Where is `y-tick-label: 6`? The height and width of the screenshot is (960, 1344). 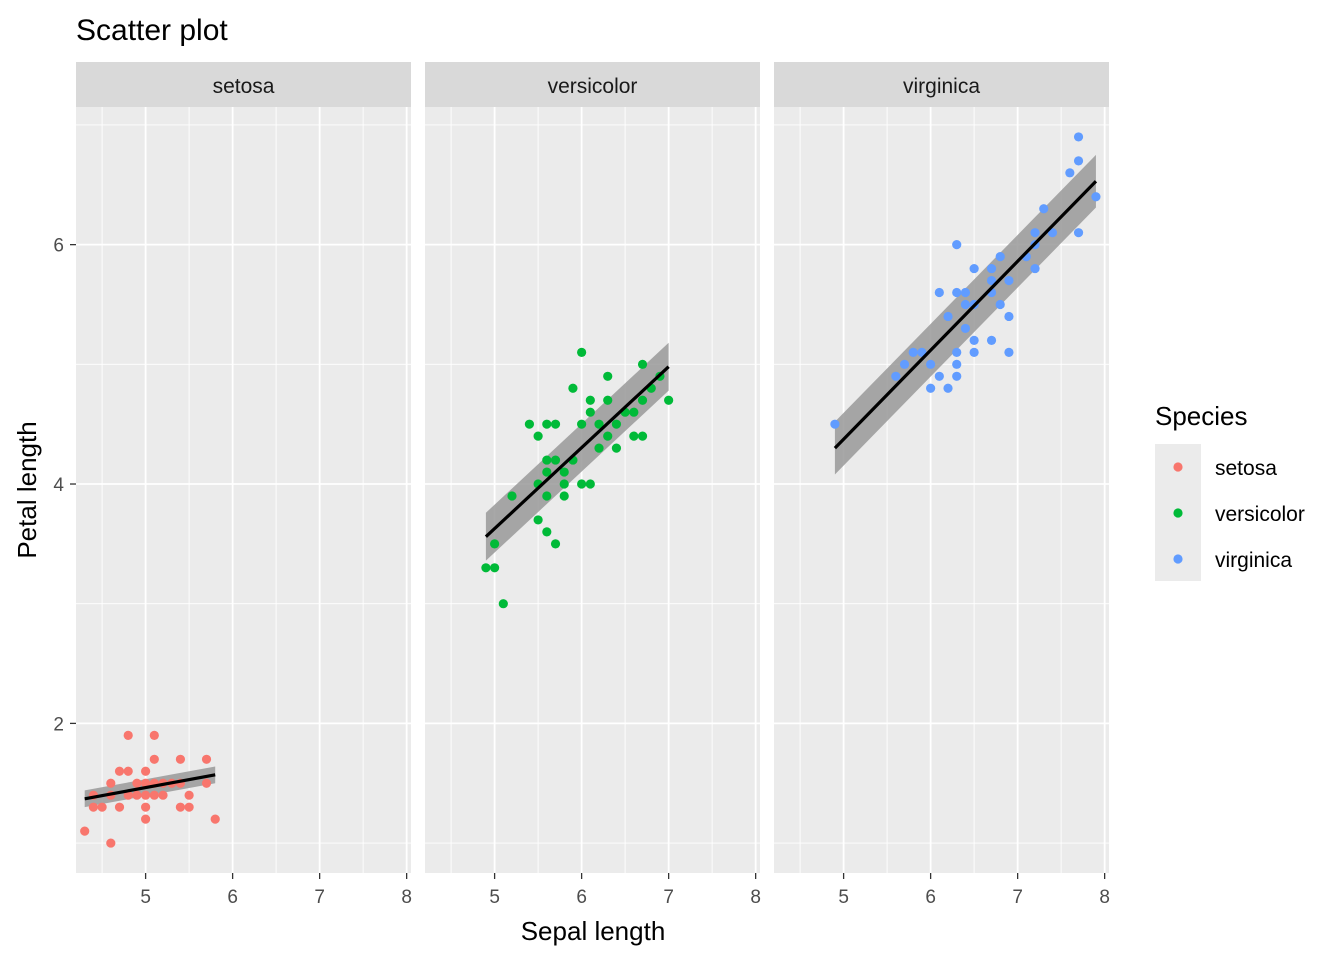 y-tick-label: 6 is located at coordinates (58, 246).